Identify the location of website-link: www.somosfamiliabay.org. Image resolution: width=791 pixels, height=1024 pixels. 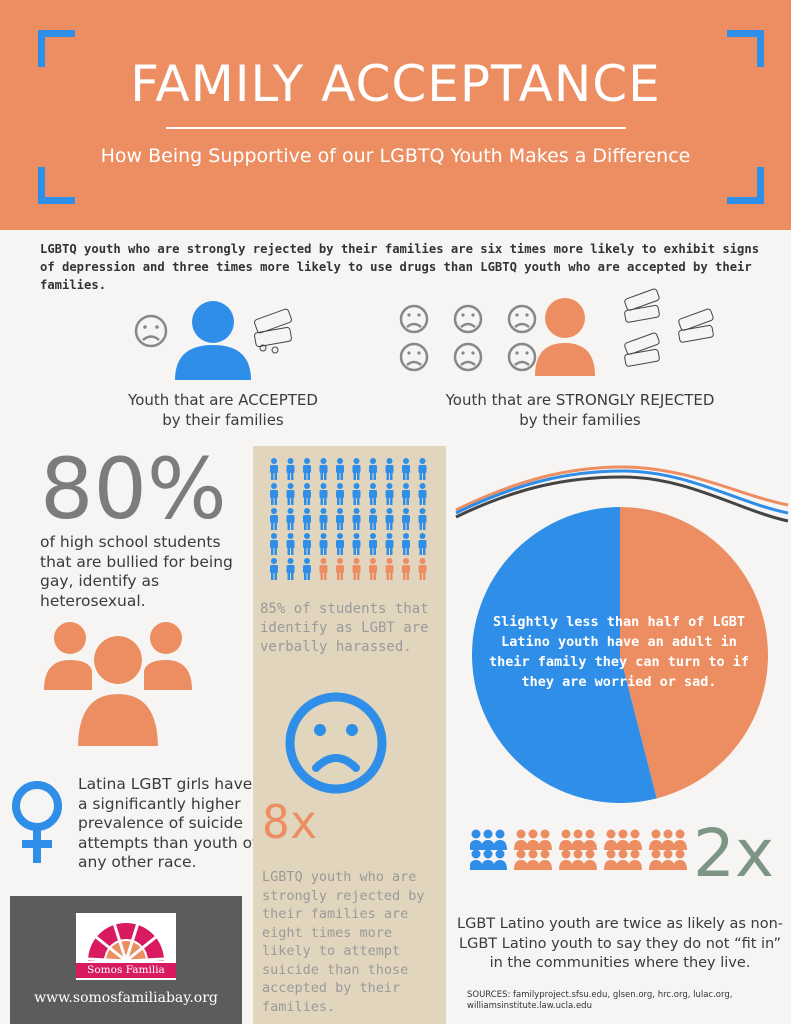
(126, 998).